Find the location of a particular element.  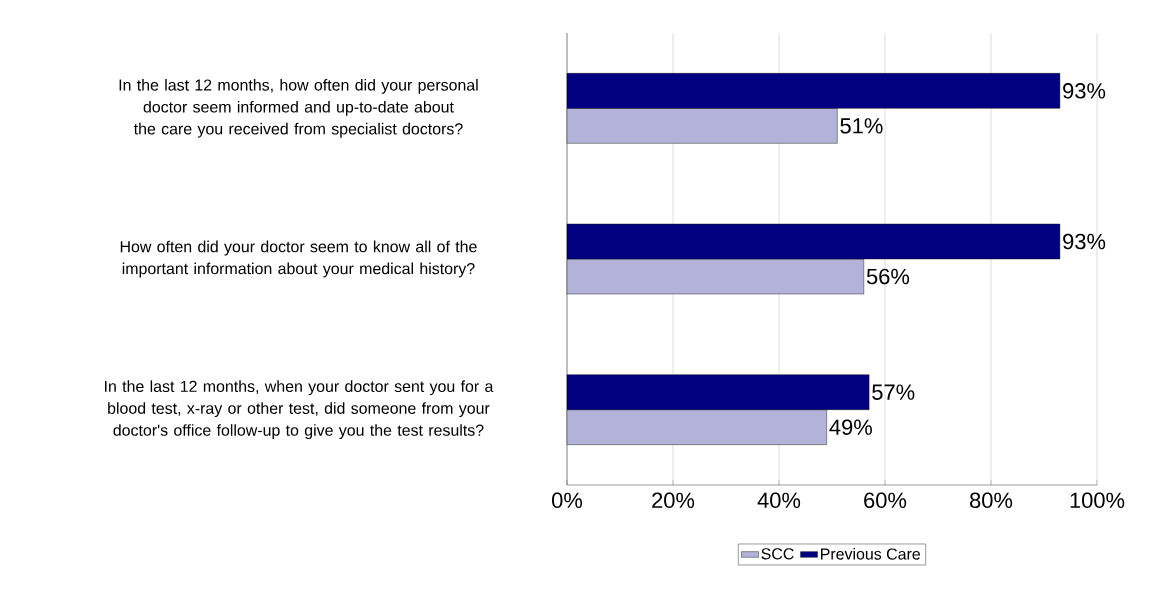

x-tick-label: 40% is located at coordinates (779, 500).